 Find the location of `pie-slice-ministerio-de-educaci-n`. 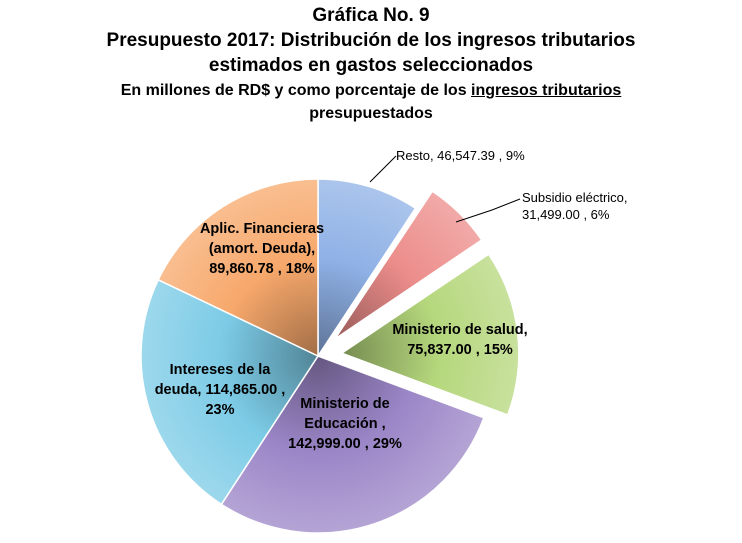

pie-slice-ministerio-de-educaci-n is located at coordinates (352, 444).